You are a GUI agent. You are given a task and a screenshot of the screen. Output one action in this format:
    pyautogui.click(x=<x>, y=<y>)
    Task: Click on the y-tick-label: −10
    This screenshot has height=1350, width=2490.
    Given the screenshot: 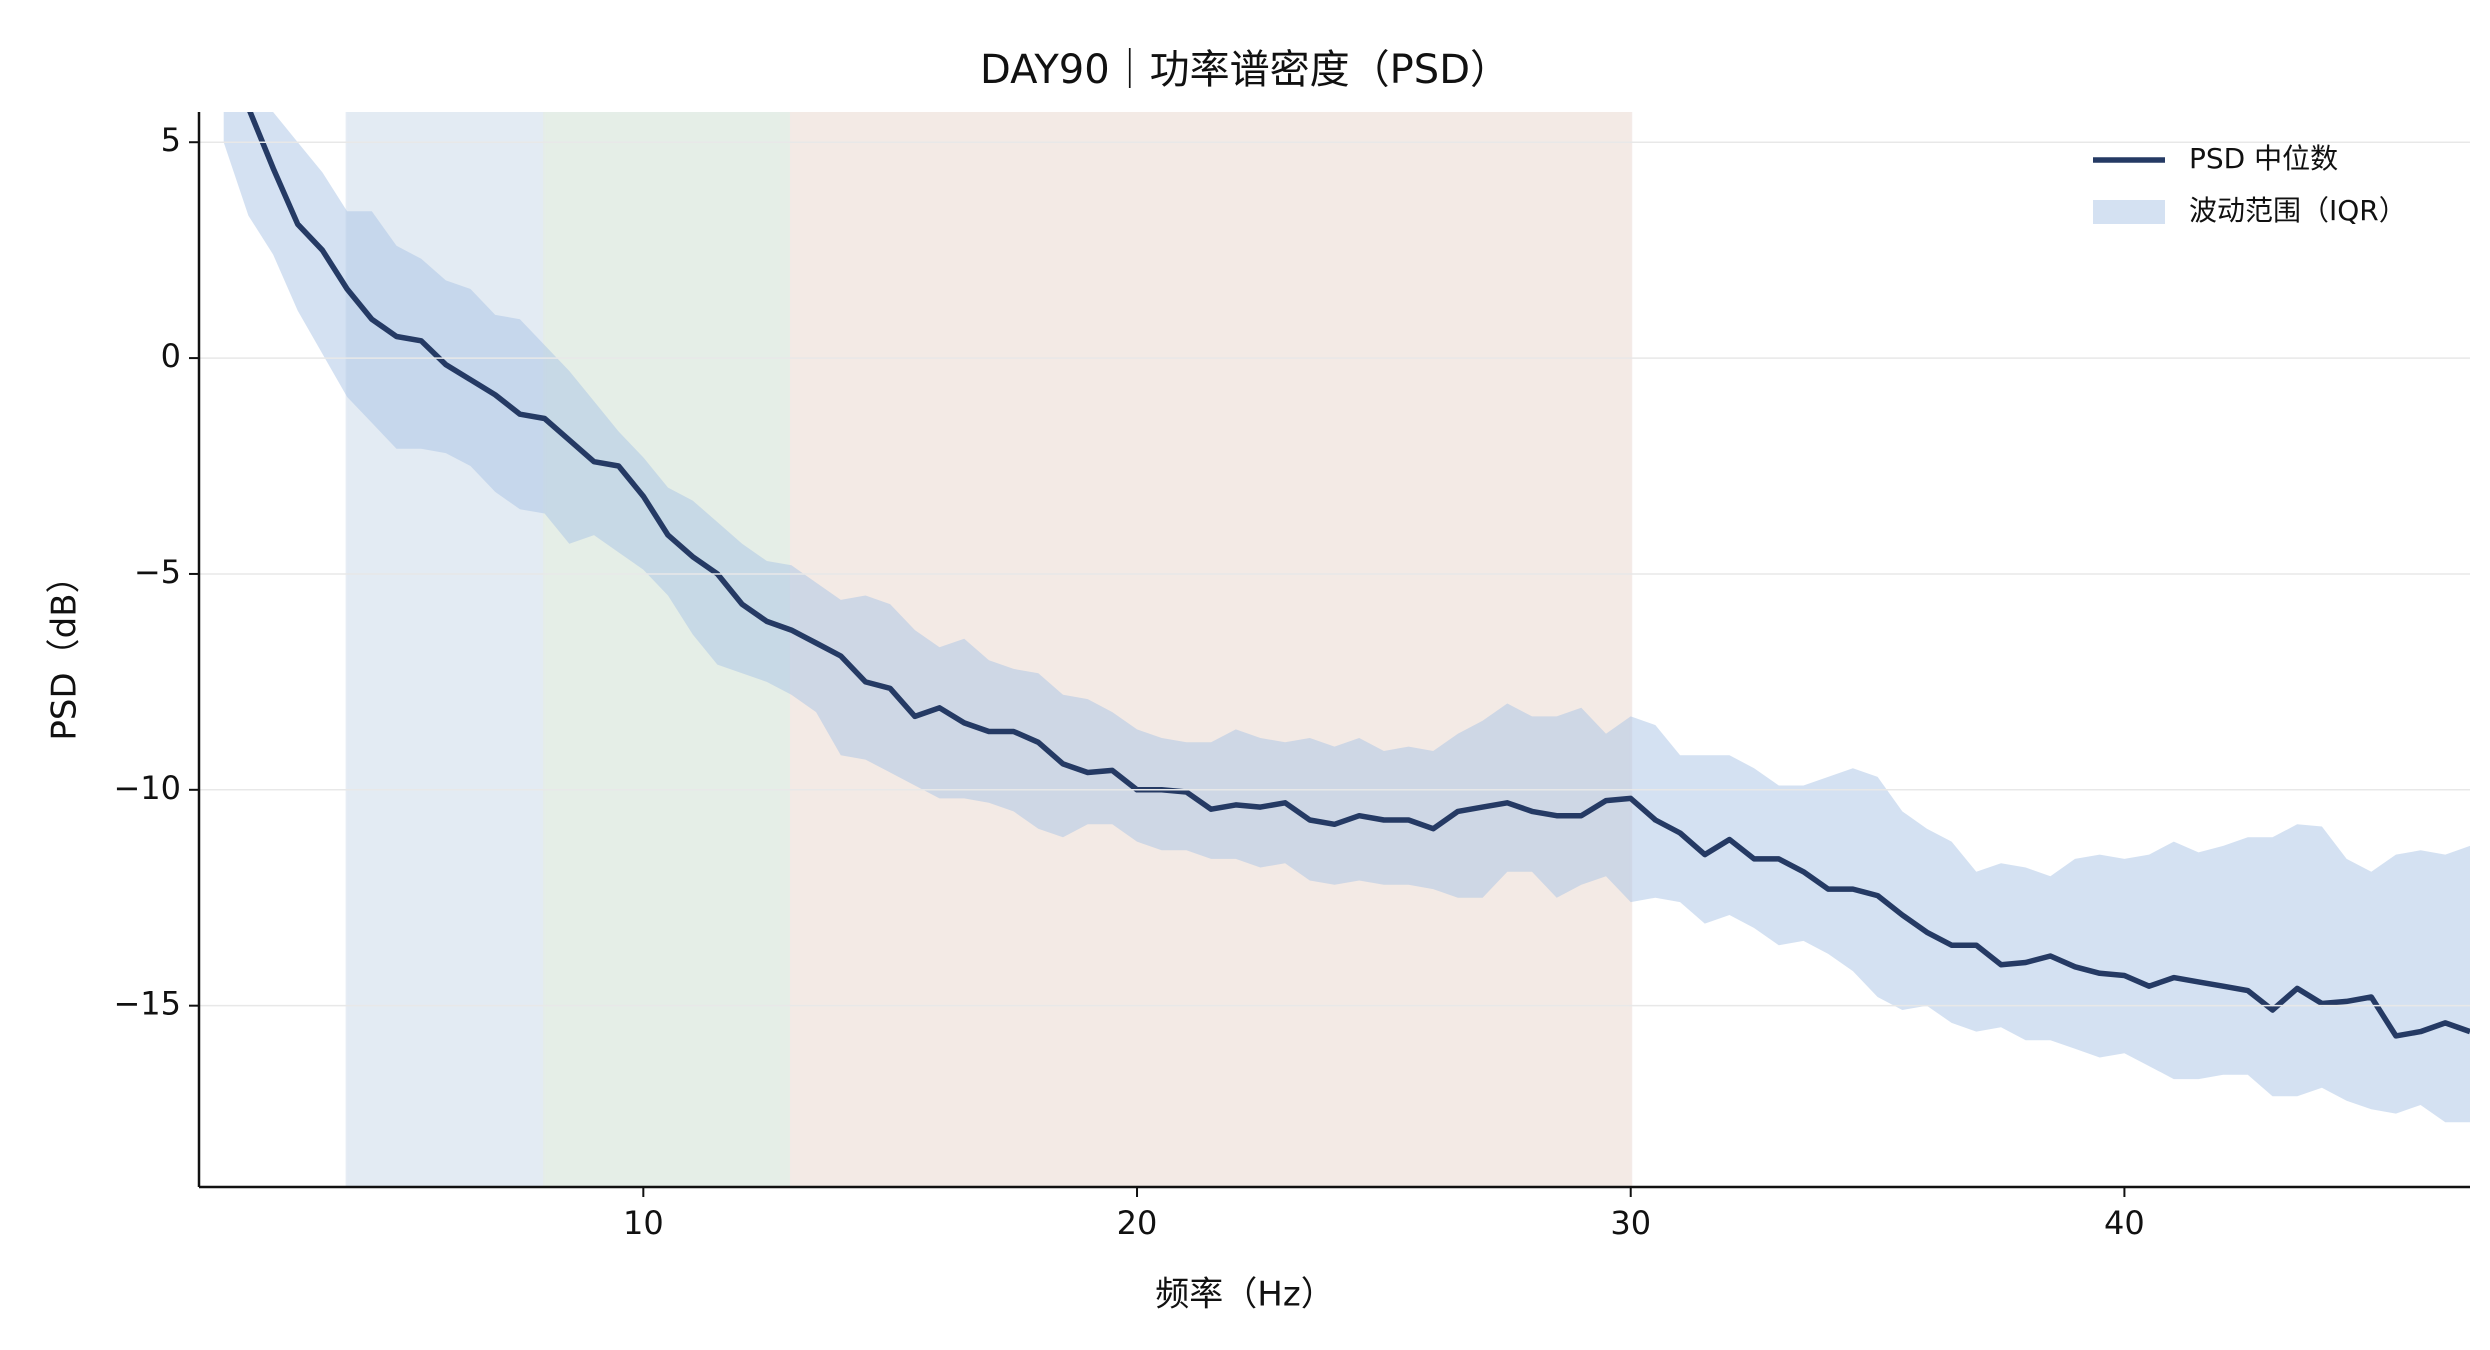 What is the action you would take?
    pyautogui.click(x=147, y=788)
    